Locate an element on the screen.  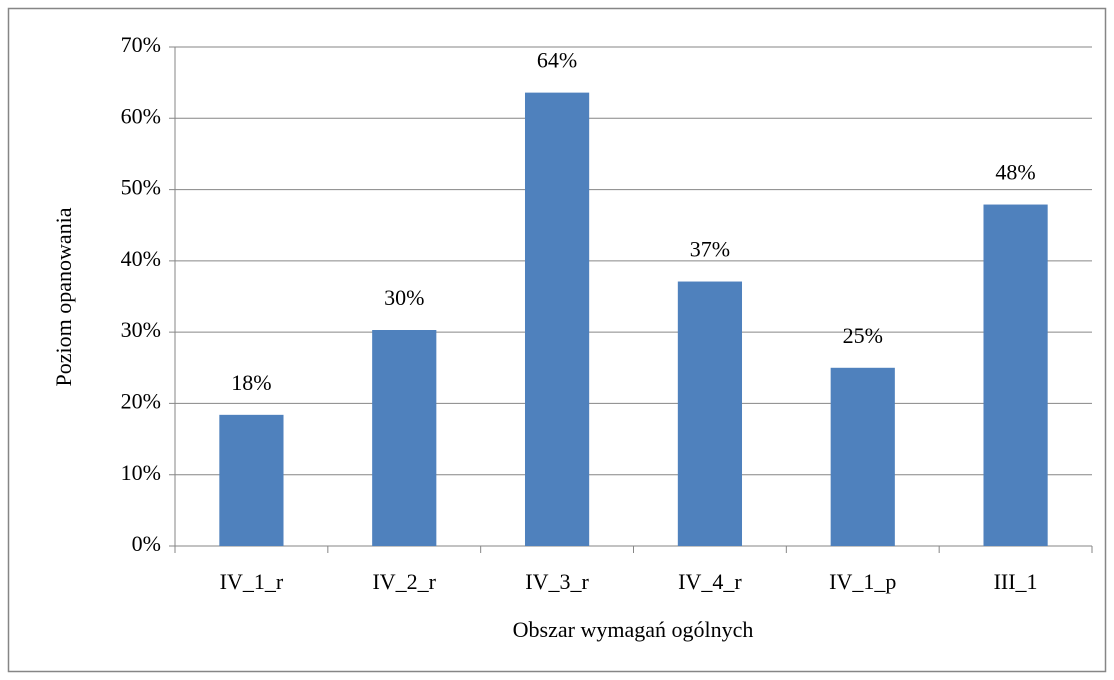
x-axis-label: Obszar wymagań ogólnych is located at coordinates (633, 629).